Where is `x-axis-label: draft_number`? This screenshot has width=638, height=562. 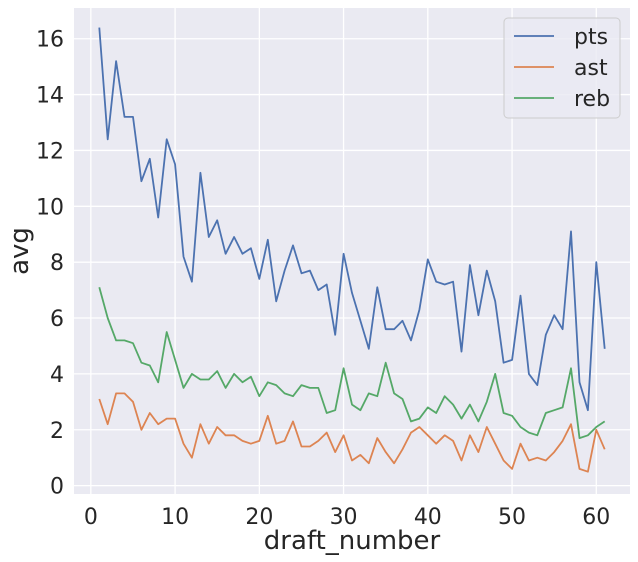 x-axis-label: draft_number is located at coordinates (352, 541).